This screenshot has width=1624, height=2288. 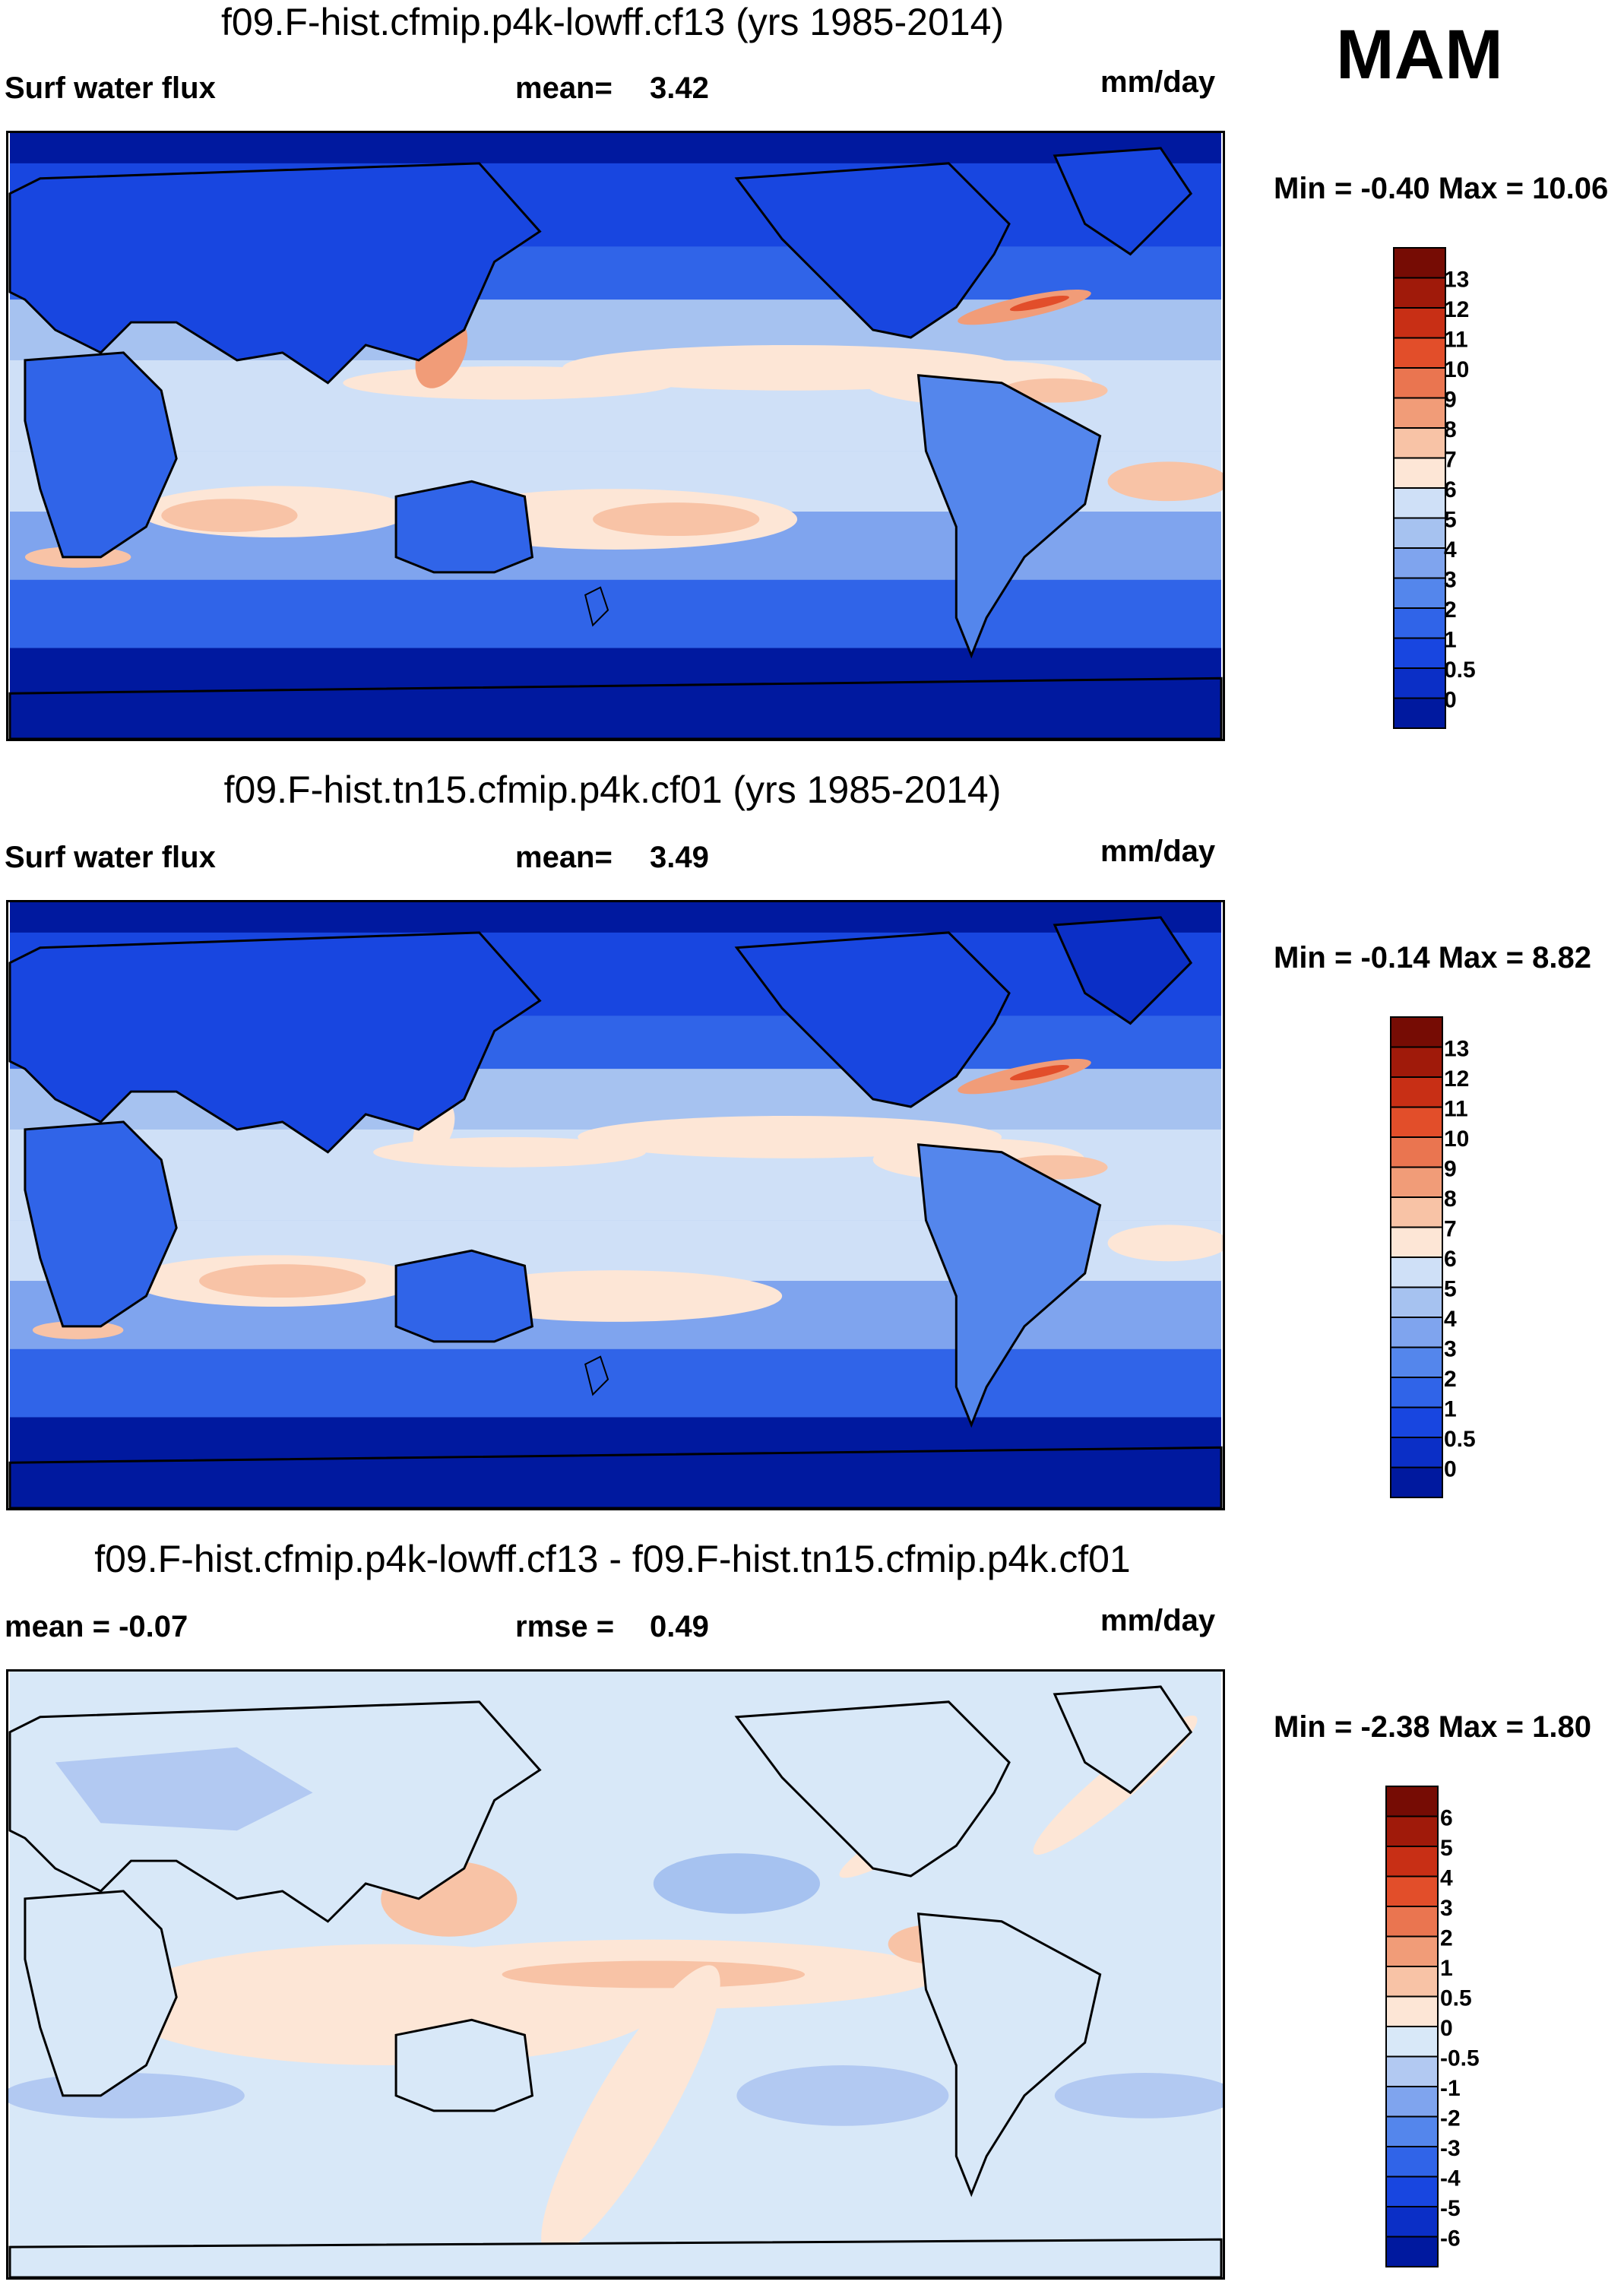 What do you see at coordinates (1450, 2088) in the screenshot?
I see `colorbar-tick-label: -1` at bounding box center [1450, 2088].